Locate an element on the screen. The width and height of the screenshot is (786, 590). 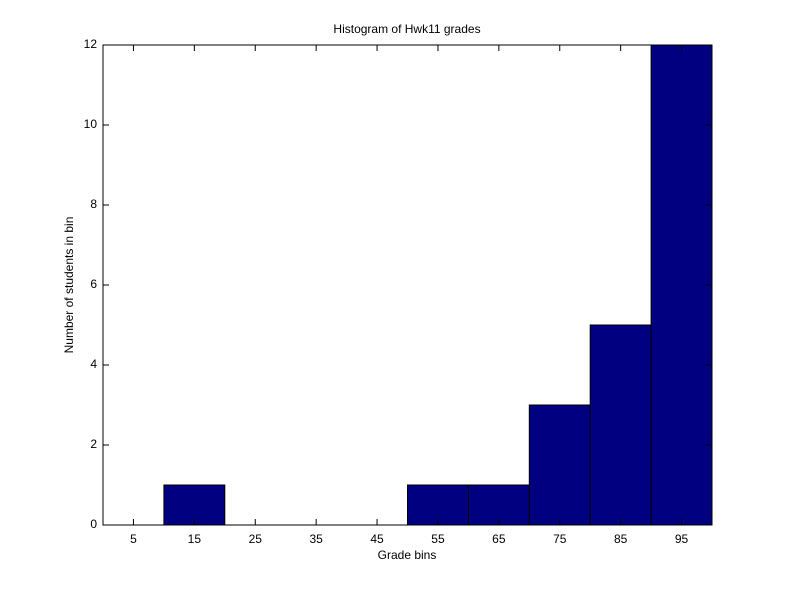
x-tick-label: 25 is located at coordinates (256, 539).